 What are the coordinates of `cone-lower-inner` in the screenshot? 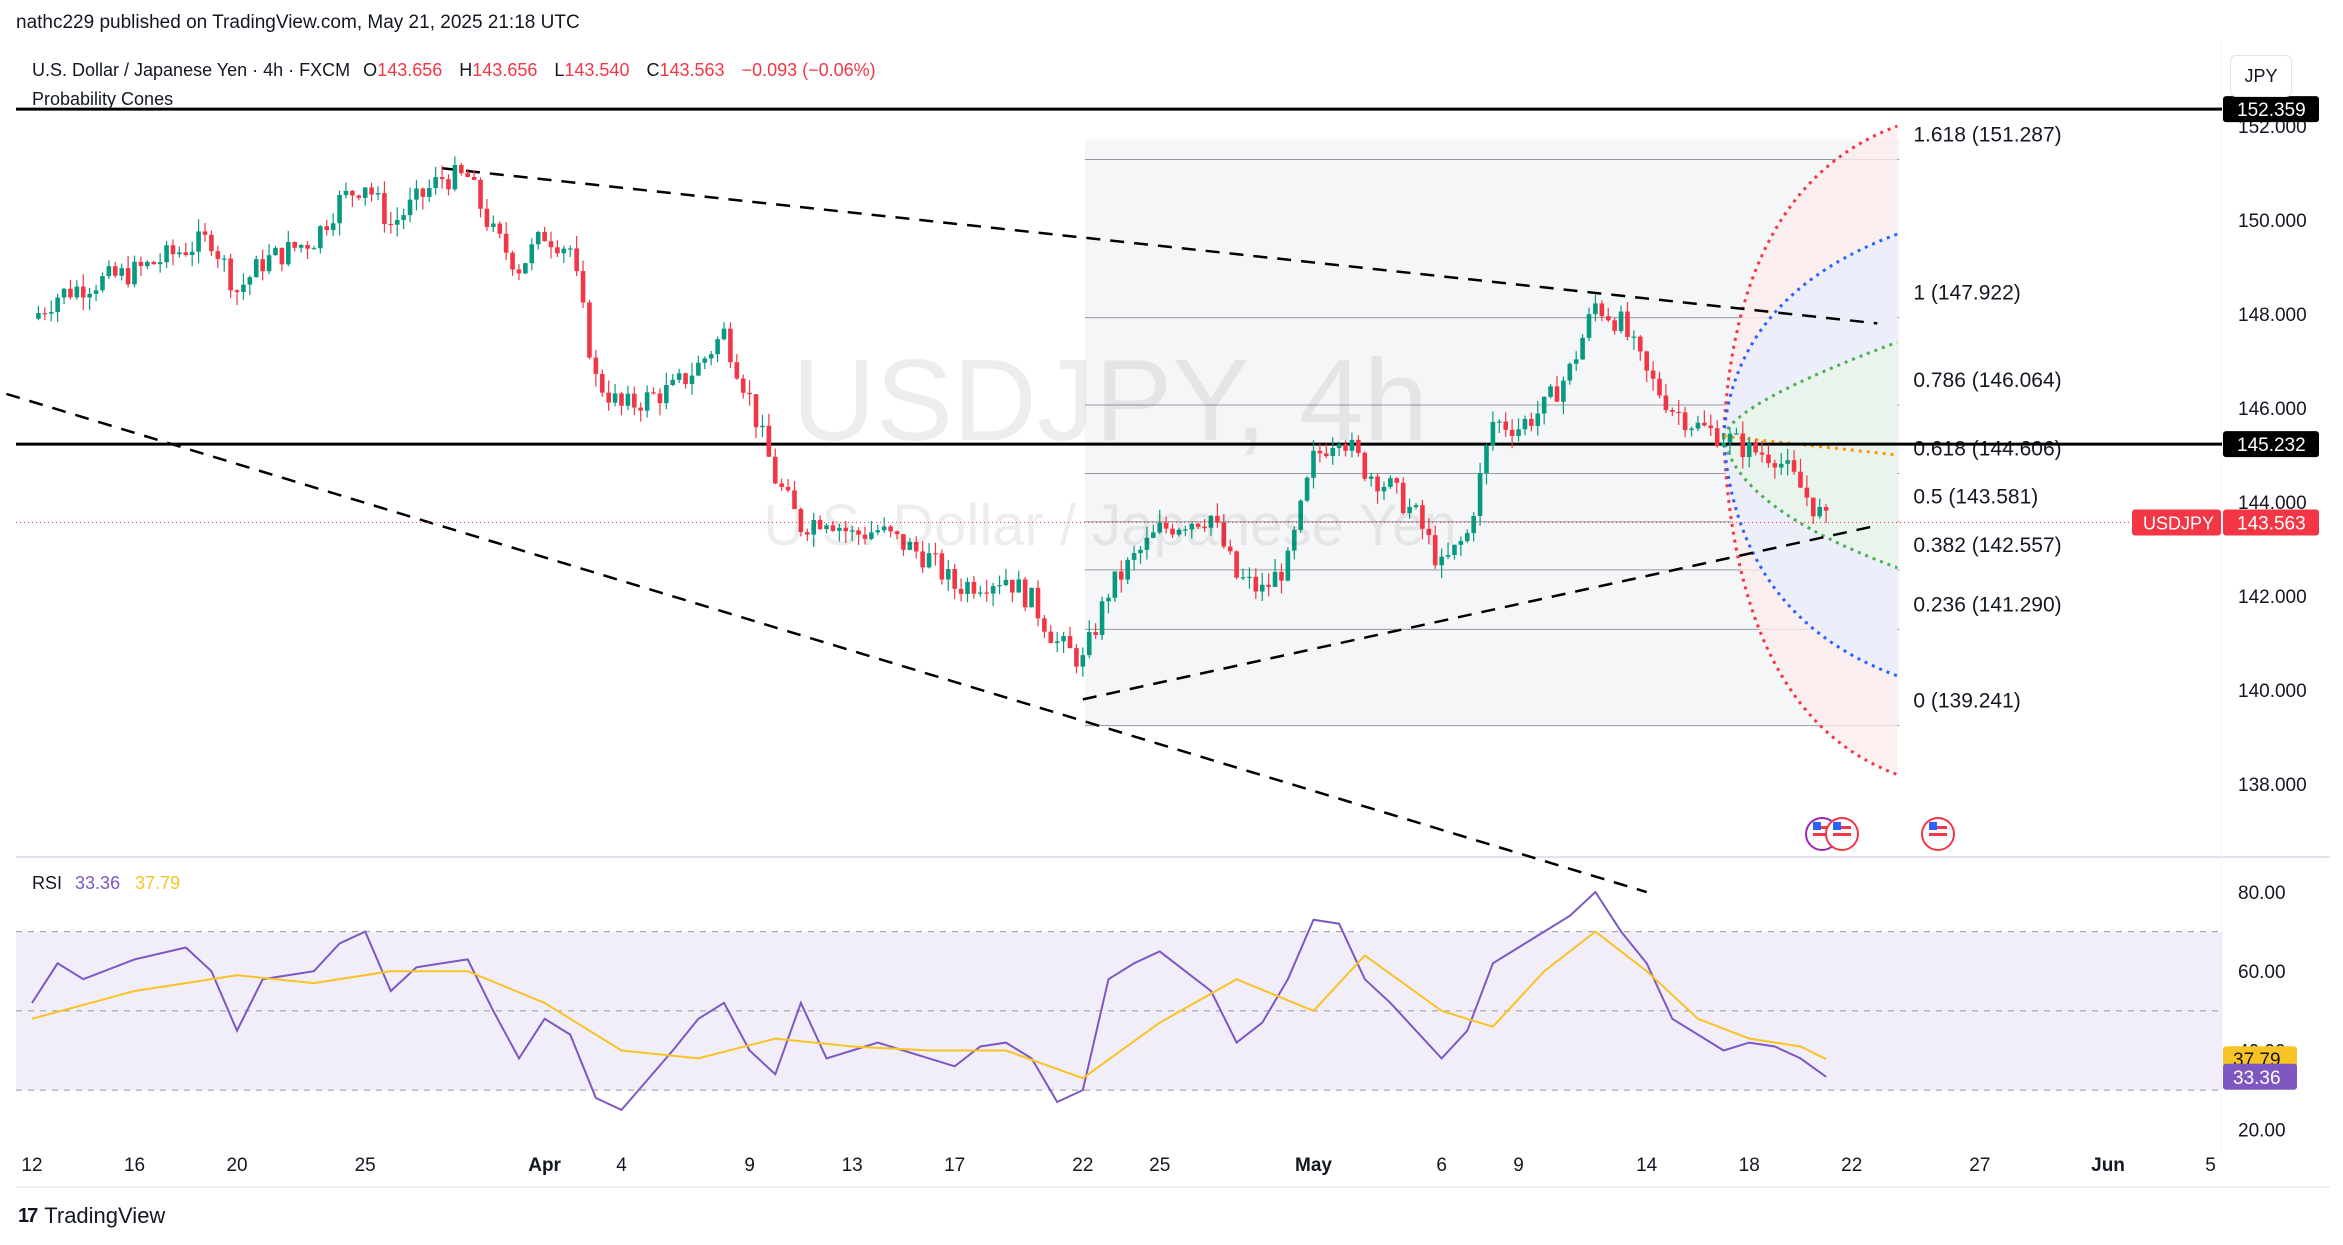 It's located at (1810, 502).